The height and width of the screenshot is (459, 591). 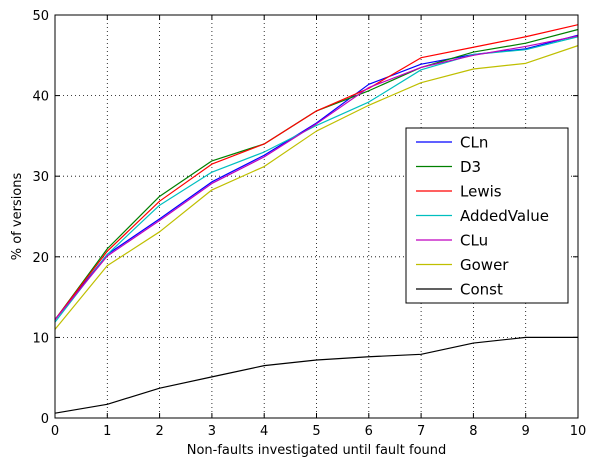 I want to click on x-tick-labels: 0 1 2 3 4 5 6 7 8 9 10, so click(x=318, y=431).